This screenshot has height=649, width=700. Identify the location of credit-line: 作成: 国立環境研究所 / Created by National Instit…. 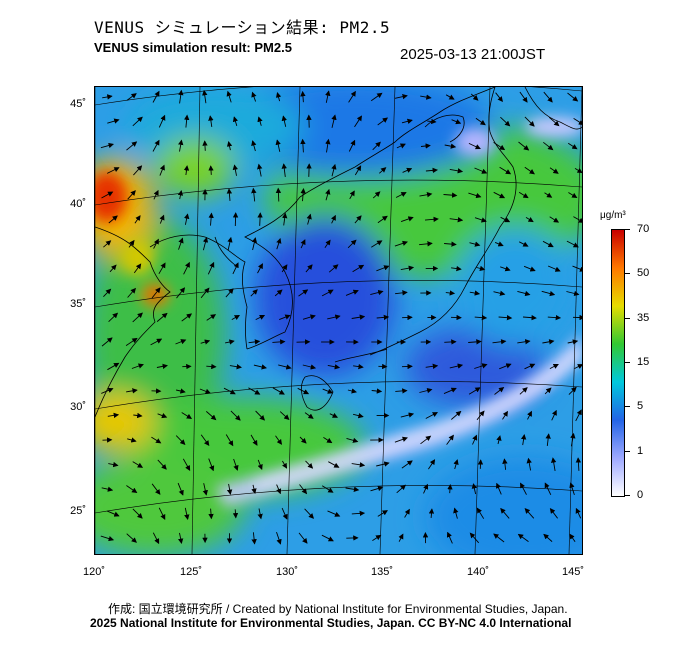
(338, 609).